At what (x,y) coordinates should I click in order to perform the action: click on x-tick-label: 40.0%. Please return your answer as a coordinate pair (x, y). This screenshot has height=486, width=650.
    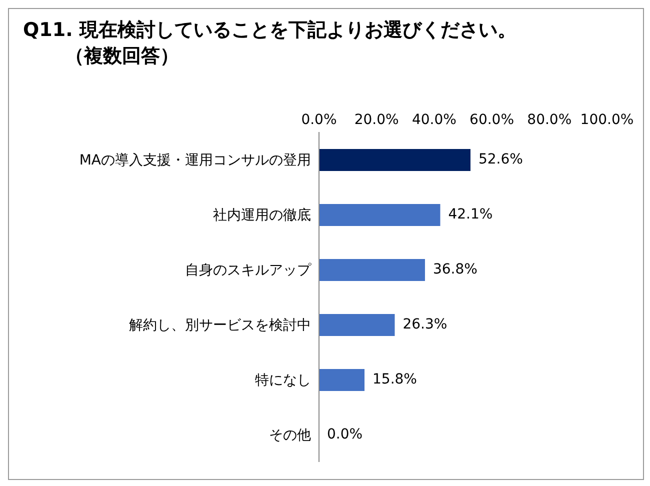
    Looking at the image, I should click on (434, 120).